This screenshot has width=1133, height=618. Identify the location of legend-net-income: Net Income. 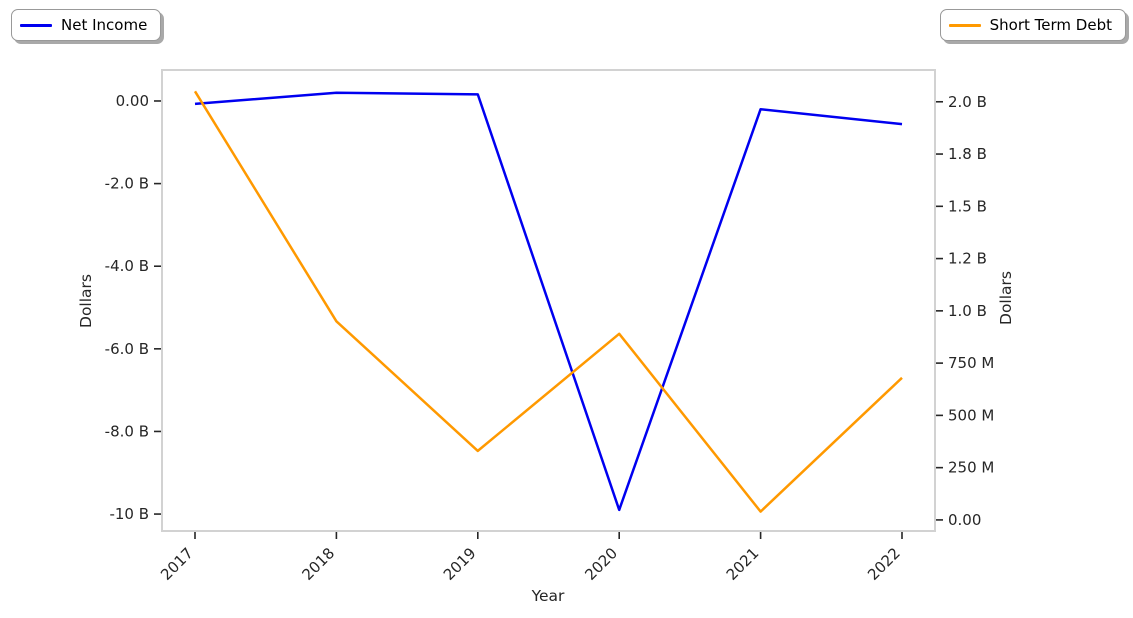
(86, 25).